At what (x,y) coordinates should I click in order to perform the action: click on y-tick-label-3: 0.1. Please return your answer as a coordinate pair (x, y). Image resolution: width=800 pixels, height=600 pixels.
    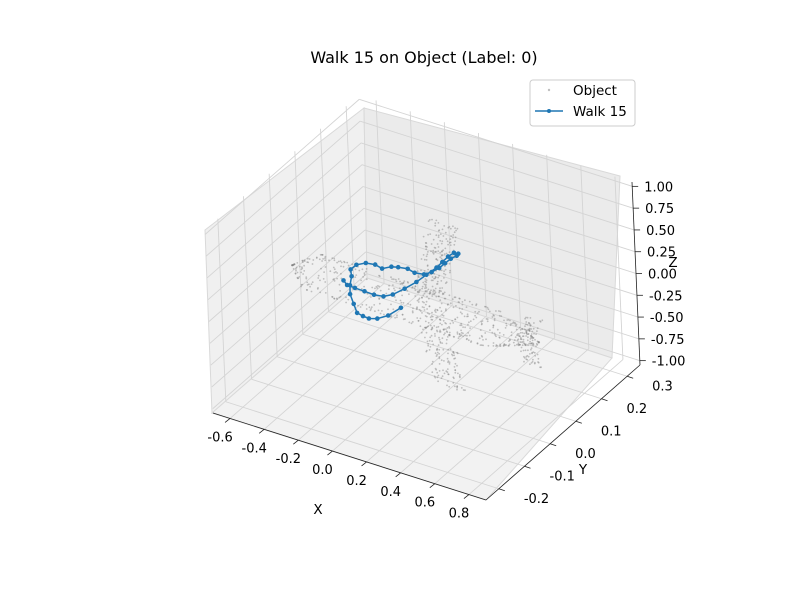
    Looking at the image, I should click on (611, 431).